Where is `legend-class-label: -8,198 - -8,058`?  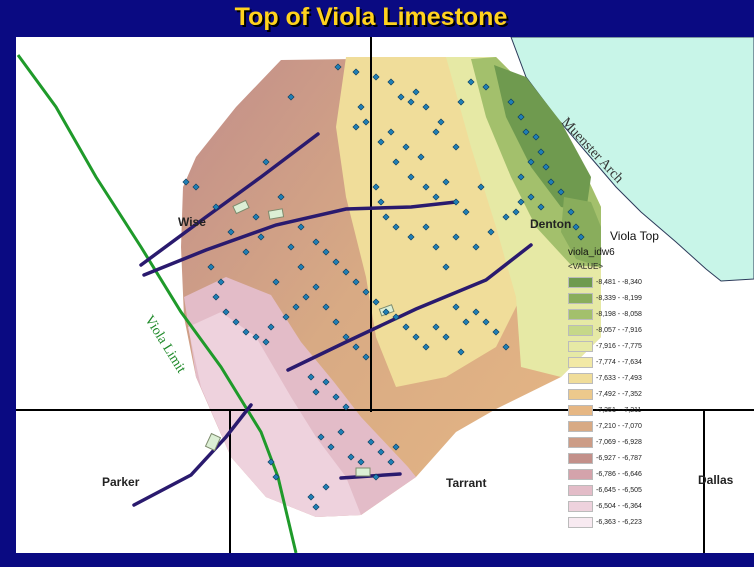
legend-class-label: -8,198 - -8,058 is located at coordinates (619, 314).